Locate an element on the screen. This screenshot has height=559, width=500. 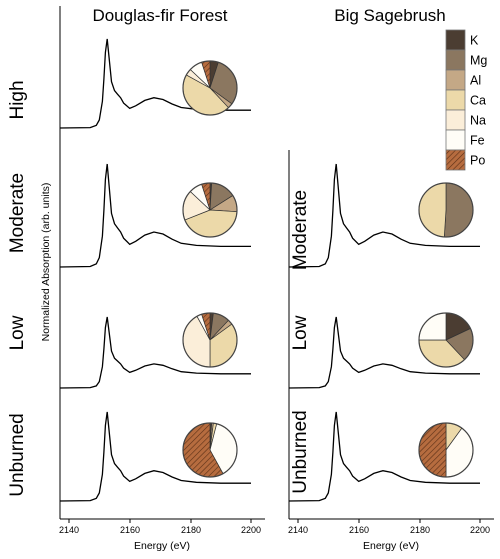
legend-swatch-fe is located at coordinates (455, 140).